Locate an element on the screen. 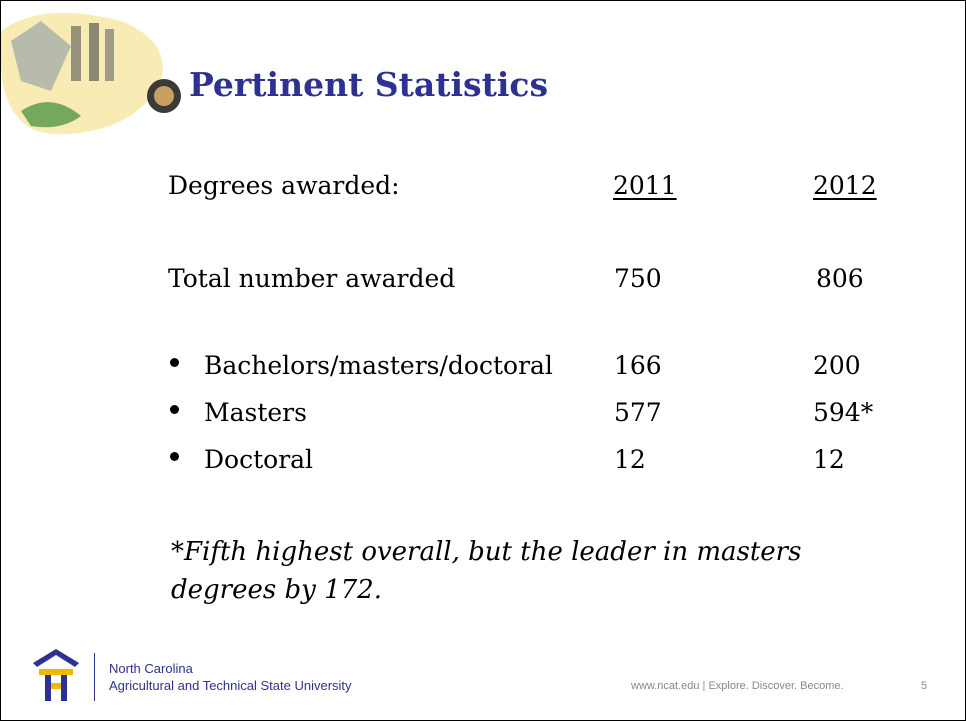  row-label: Masters is located at coordinates (255, 412).